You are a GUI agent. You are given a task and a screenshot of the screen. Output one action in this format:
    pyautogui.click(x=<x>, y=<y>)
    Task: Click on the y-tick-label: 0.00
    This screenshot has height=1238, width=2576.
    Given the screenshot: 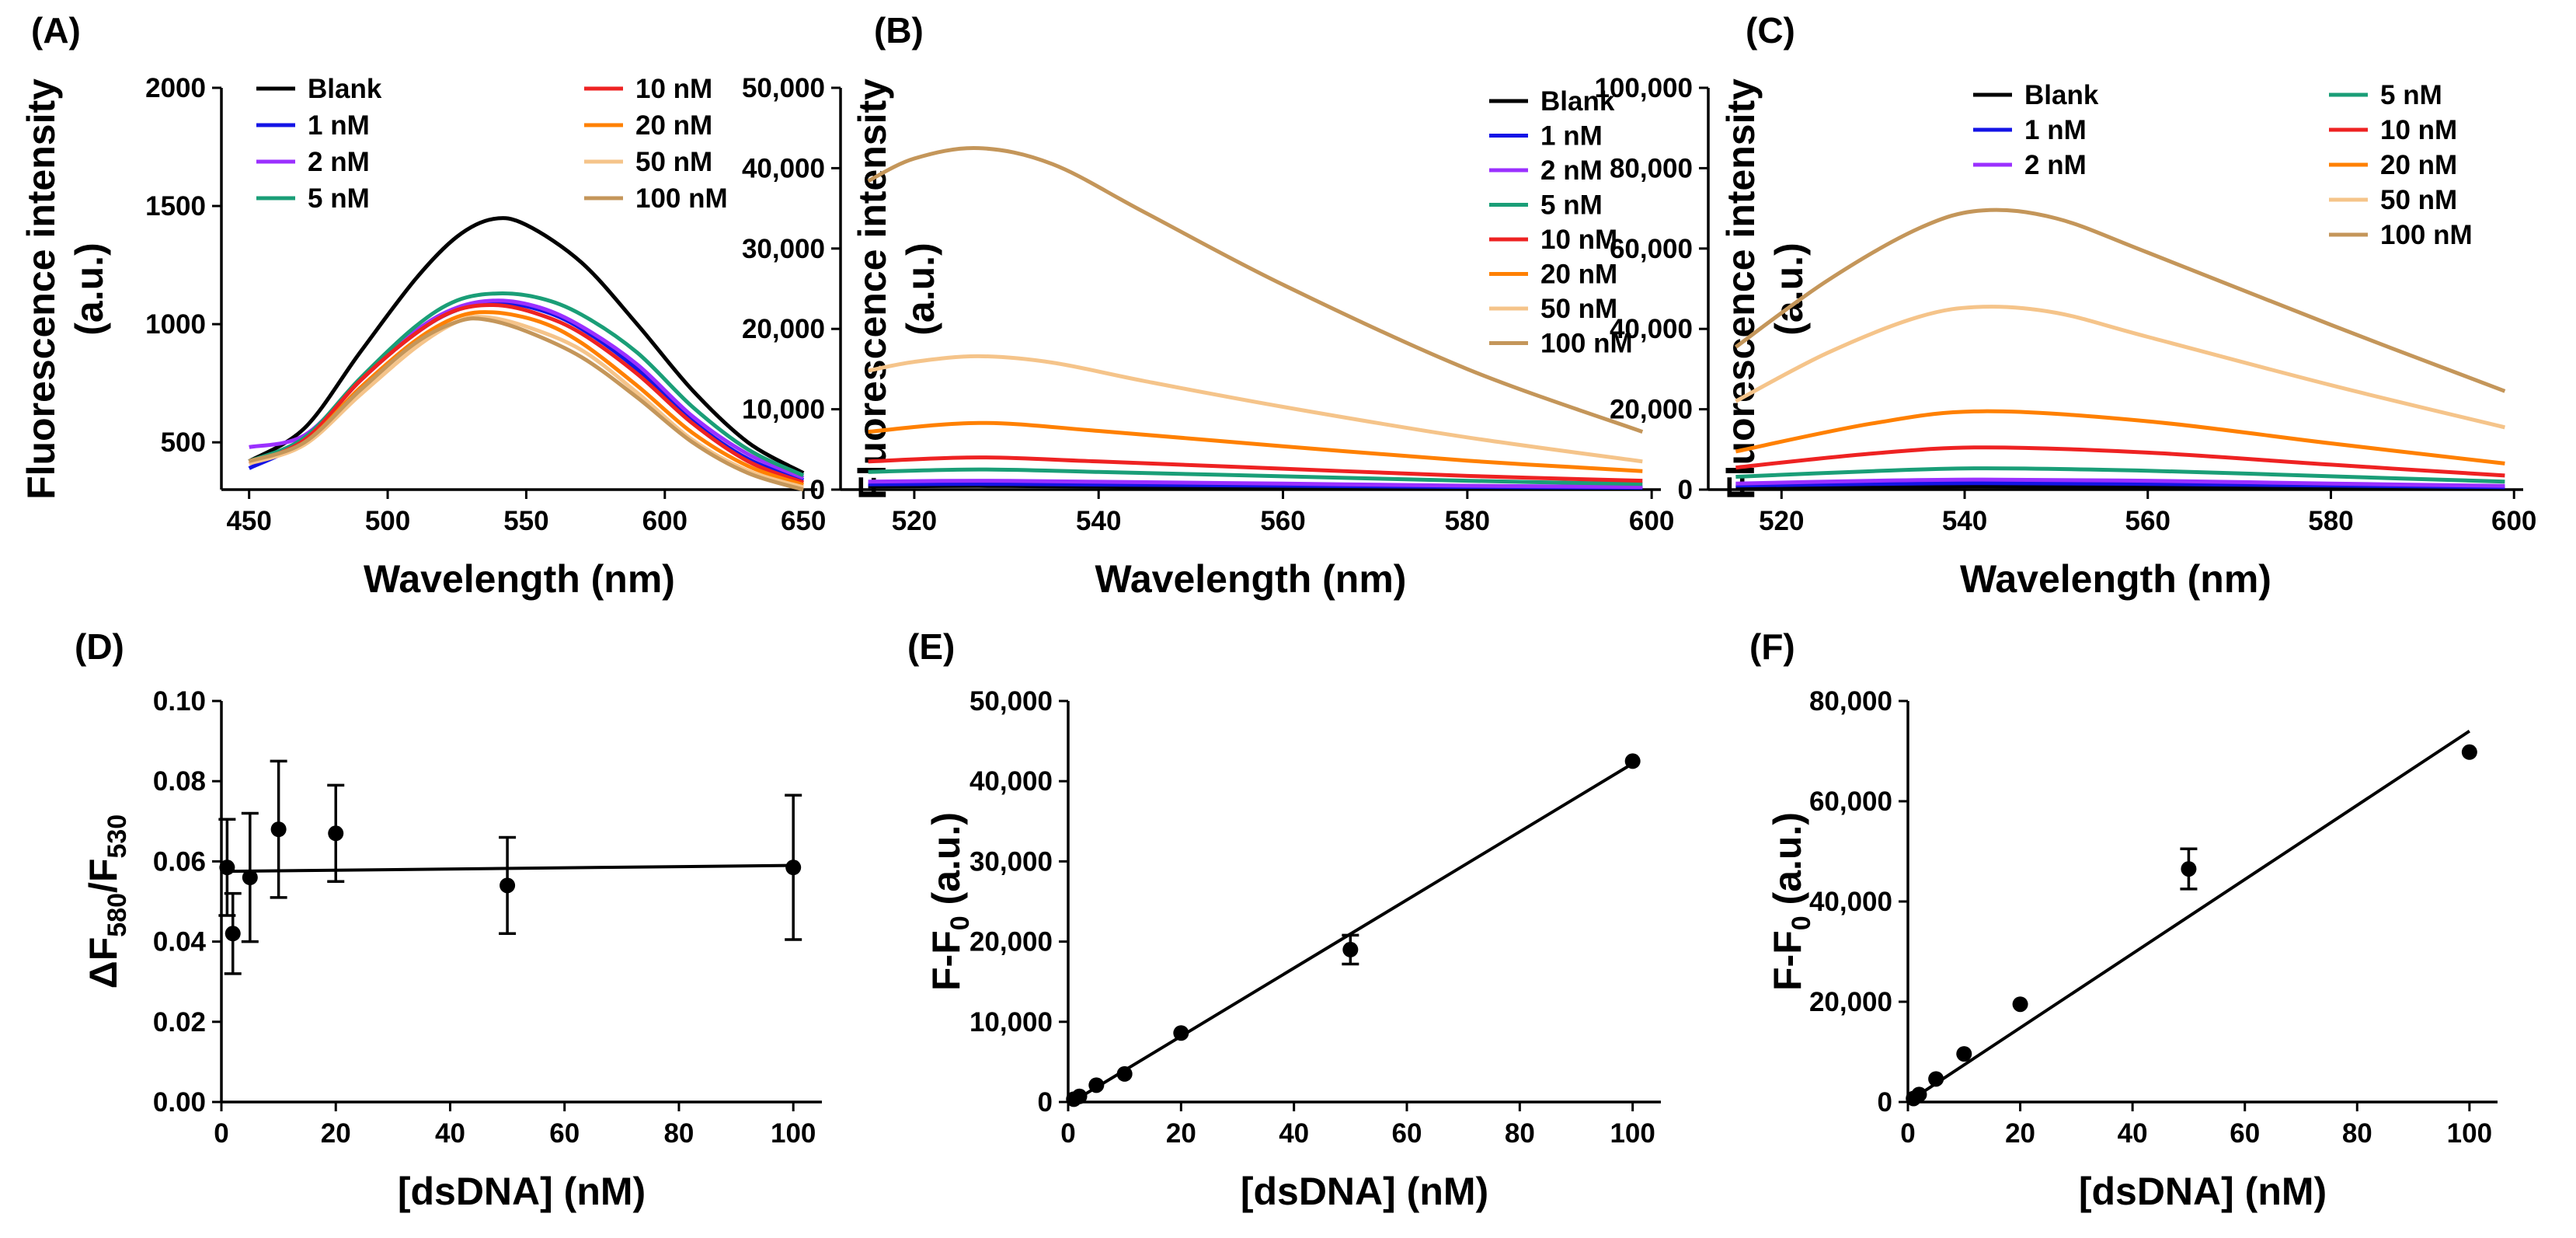 What is the action you would take?
    pyautogui.click(x=179, y=1102)
    